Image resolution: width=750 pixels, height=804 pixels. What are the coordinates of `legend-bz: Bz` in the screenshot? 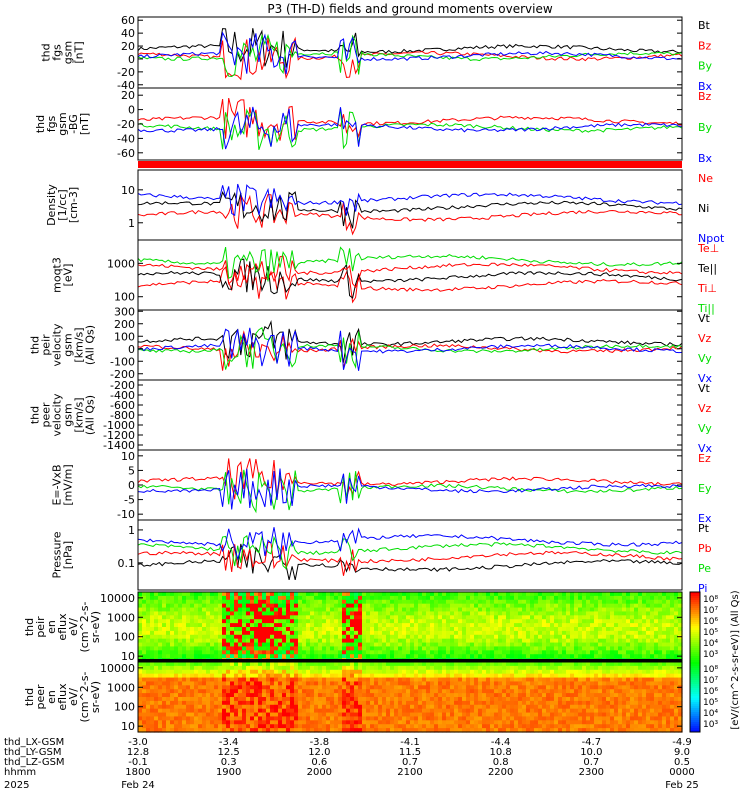 It's located at (705, 96).